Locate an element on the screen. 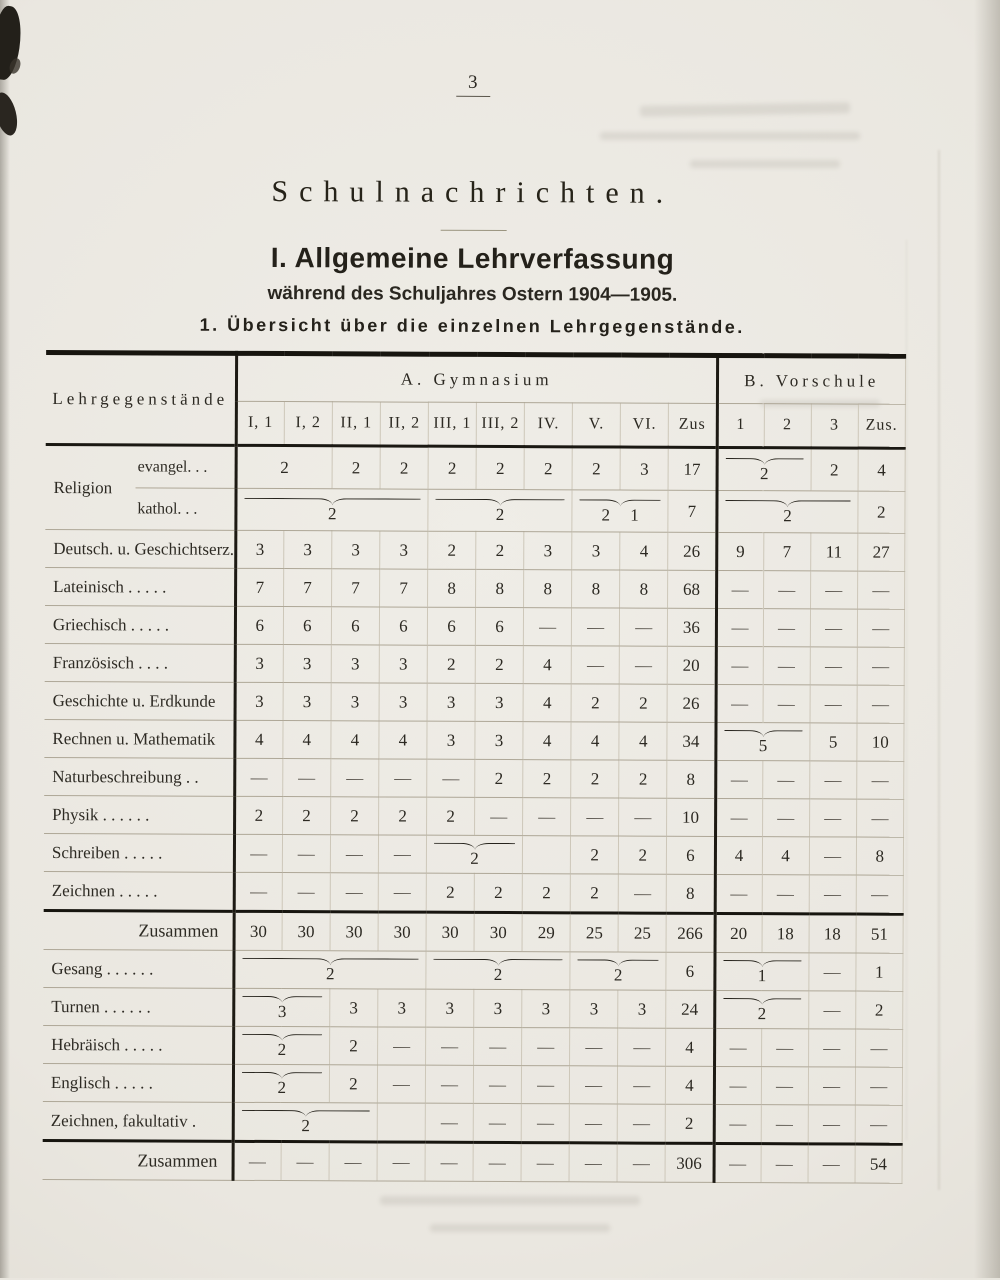  religion-label: Religion is located at coordinates (83, 487).